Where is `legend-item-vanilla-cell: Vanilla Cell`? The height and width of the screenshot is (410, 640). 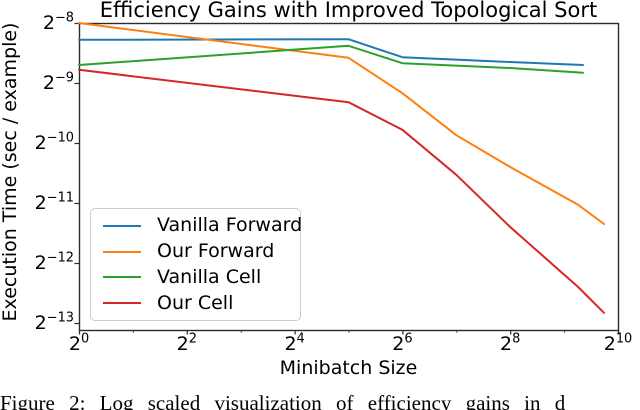 legend-item-vanilla-cell: Vanilla Cell is located at coordinates (195, 276).